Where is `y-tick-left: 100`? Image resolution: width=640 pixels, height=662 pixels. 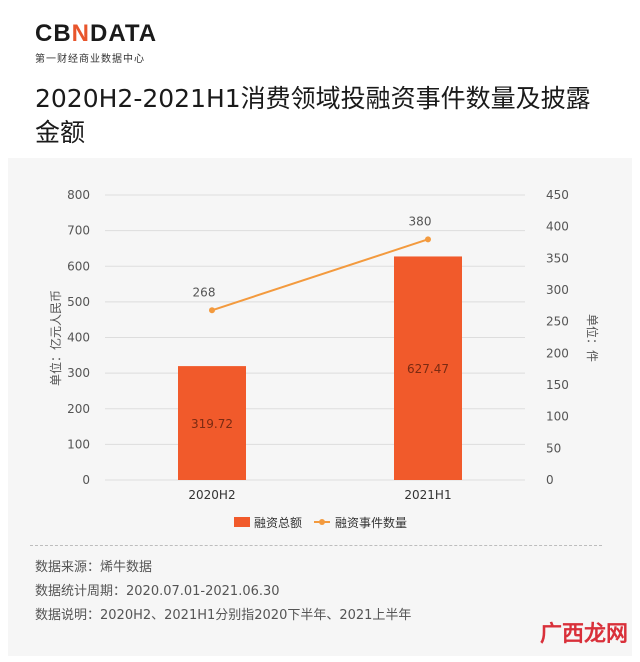
y-tick-left: 100 is located at coordinates (78, 444).